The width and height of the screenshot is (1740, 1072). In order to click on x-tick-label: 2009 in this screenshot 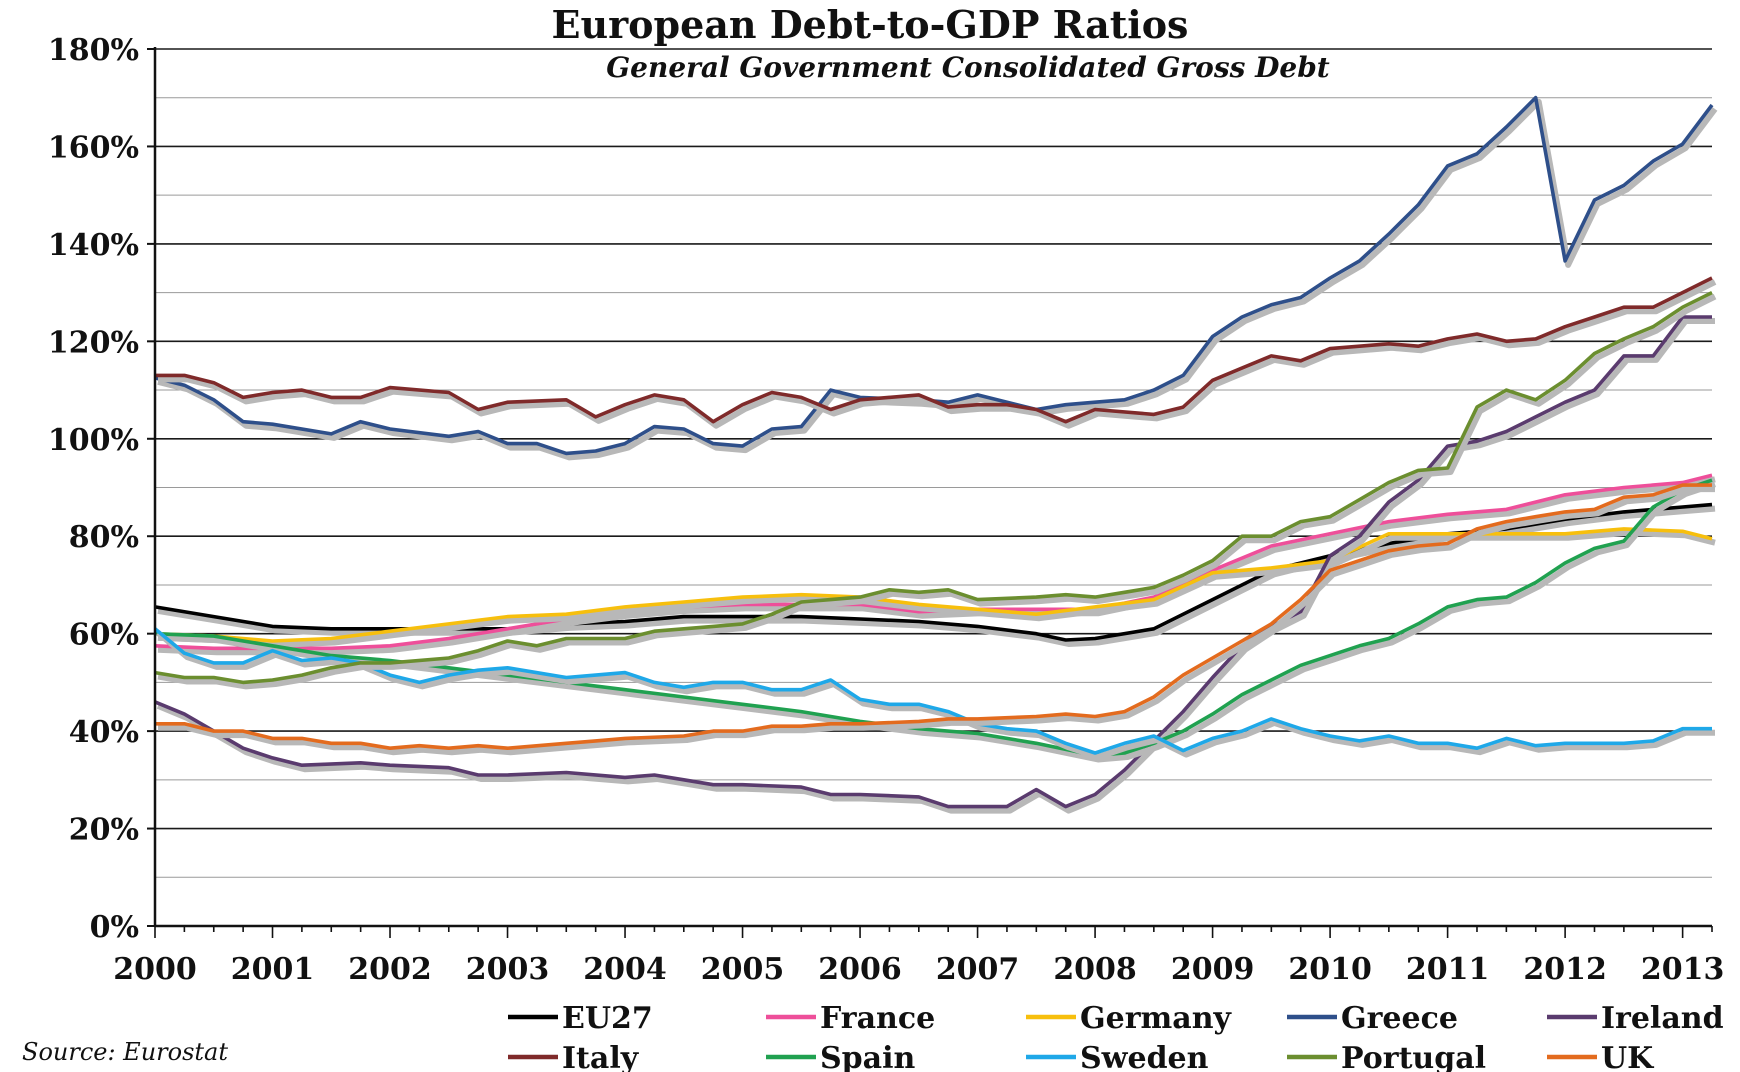, I will do `click(1213, 969)`.